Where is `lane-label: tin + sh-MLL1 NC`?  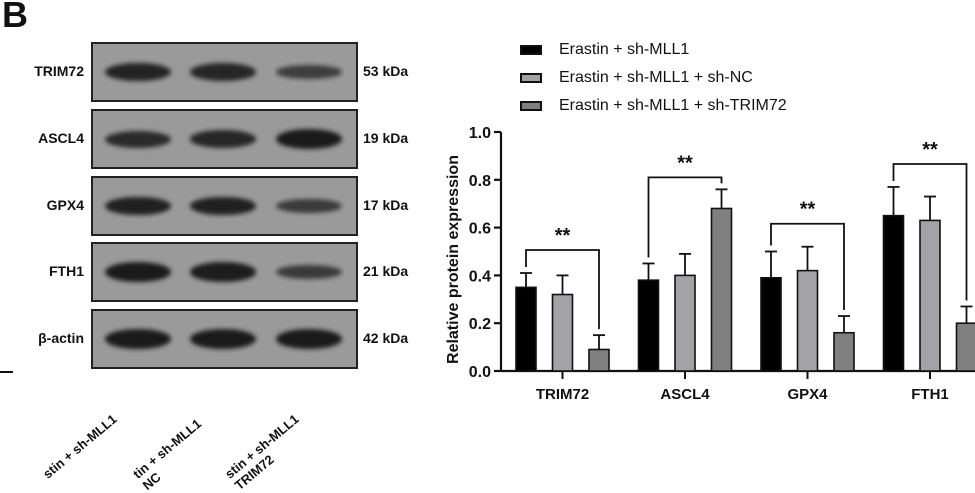
lane-label: tin + sh-MLL1 NC is located at coordinates (172, 454).